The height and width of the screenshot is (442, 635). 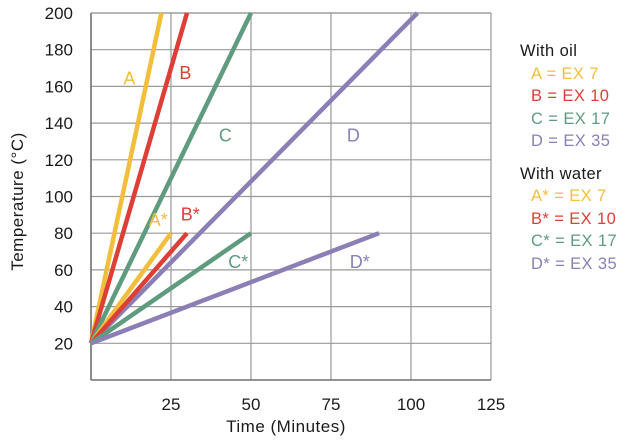 I want to click on y-tick-label-180: 180, so click(x=59, y=50).